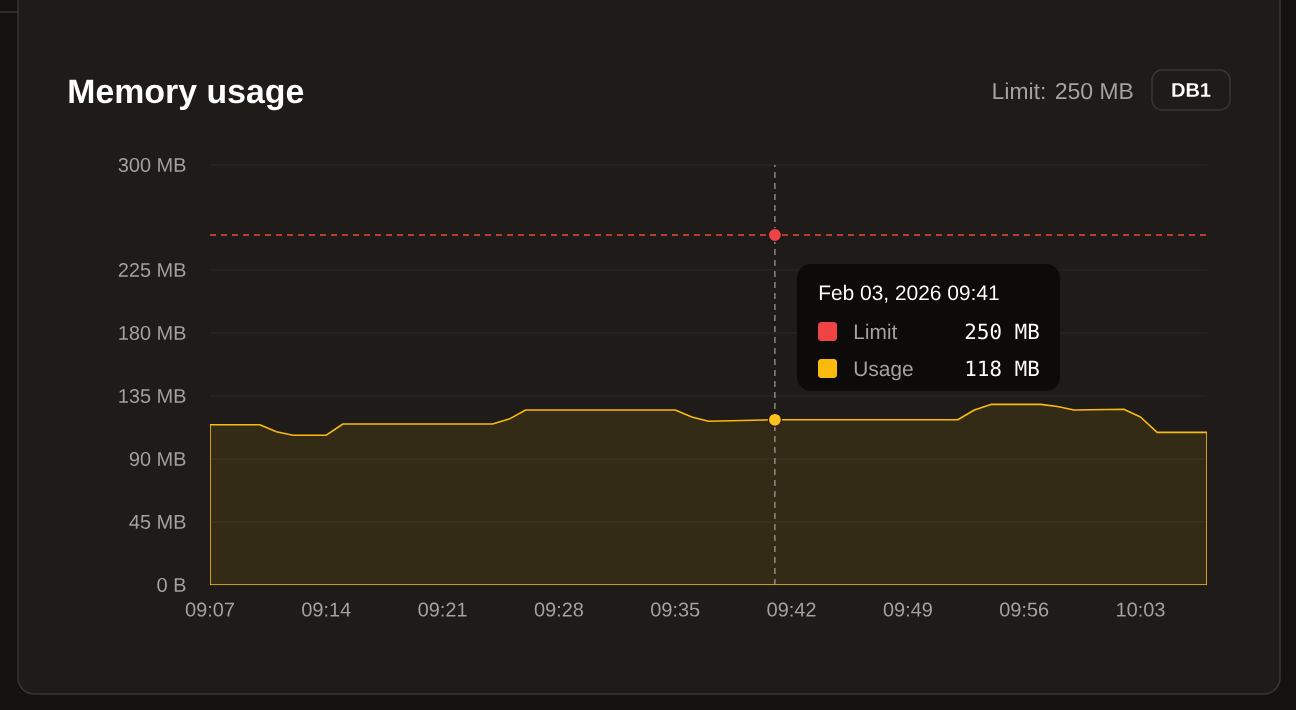  I want to click on legend-label: Limit, so click(876, 331).